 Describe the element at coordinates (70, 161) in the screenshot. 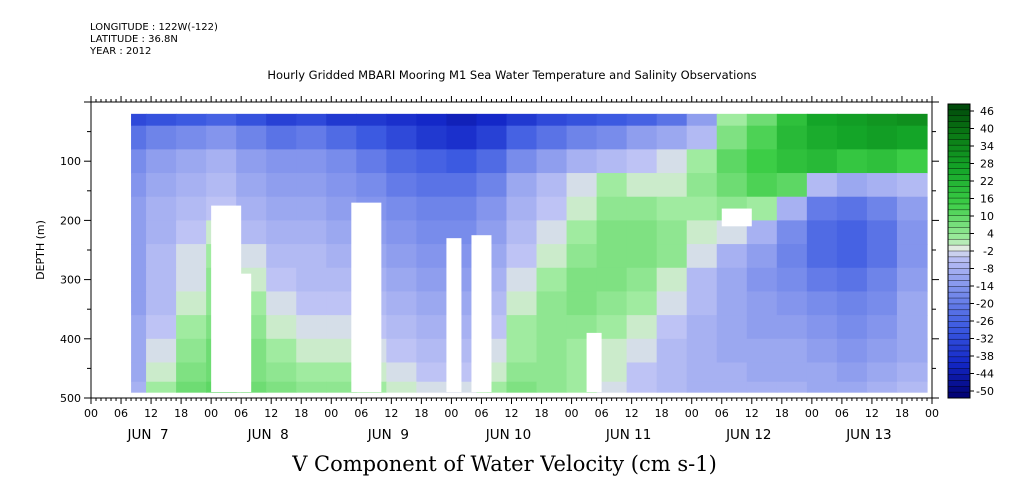

I see `y-tick-label: 100` at that location.